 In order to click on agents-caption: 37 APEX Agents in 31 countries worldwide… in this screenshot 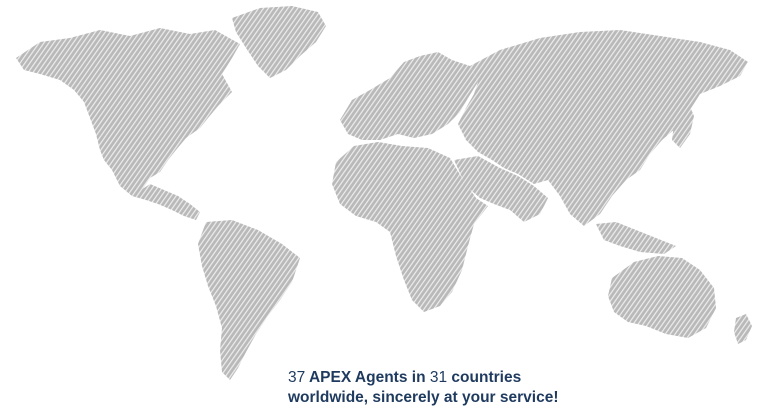, I will do `click(423, 388)`.